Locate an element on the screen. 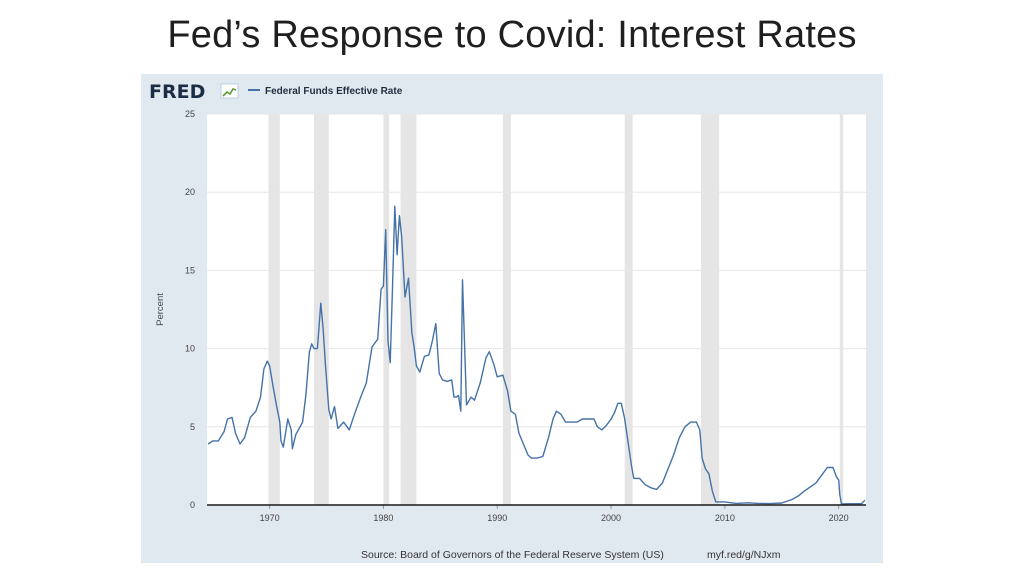 This screenshot has height=576, width=1024. legend-label: Federal Funds Effective Rate is located at coordinates (334, 91).